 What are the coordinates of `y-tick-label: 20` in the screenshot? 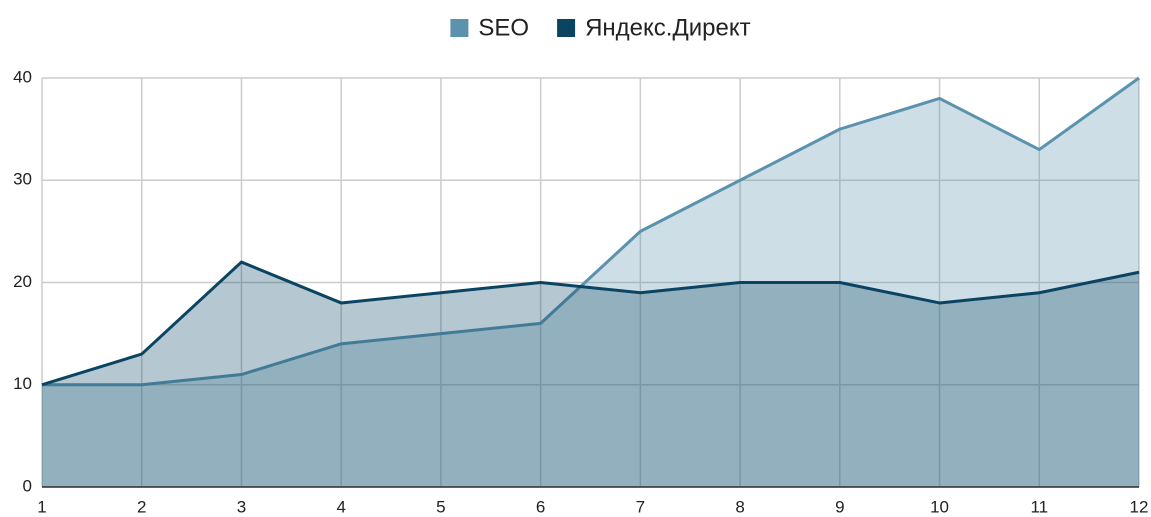 It's located at (22, 281).